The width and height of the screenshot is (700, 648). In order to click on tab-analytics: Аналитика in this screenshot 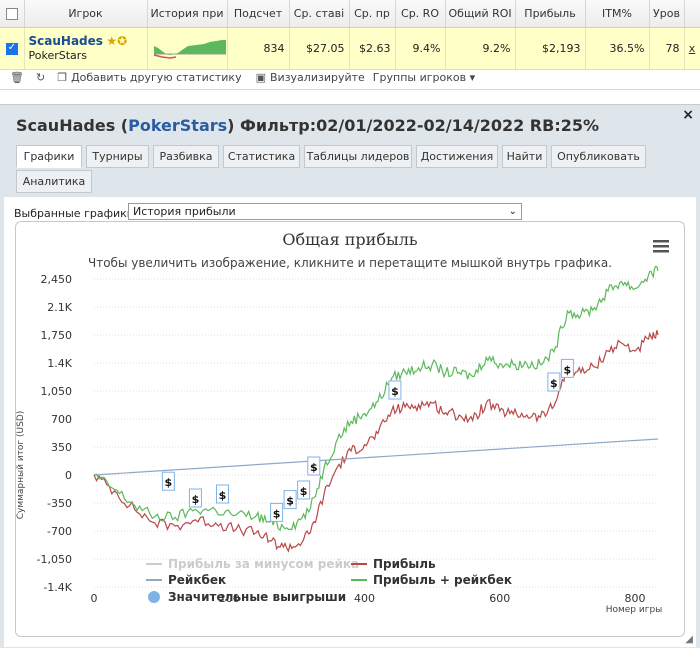, I will do `click(54, 181)`.